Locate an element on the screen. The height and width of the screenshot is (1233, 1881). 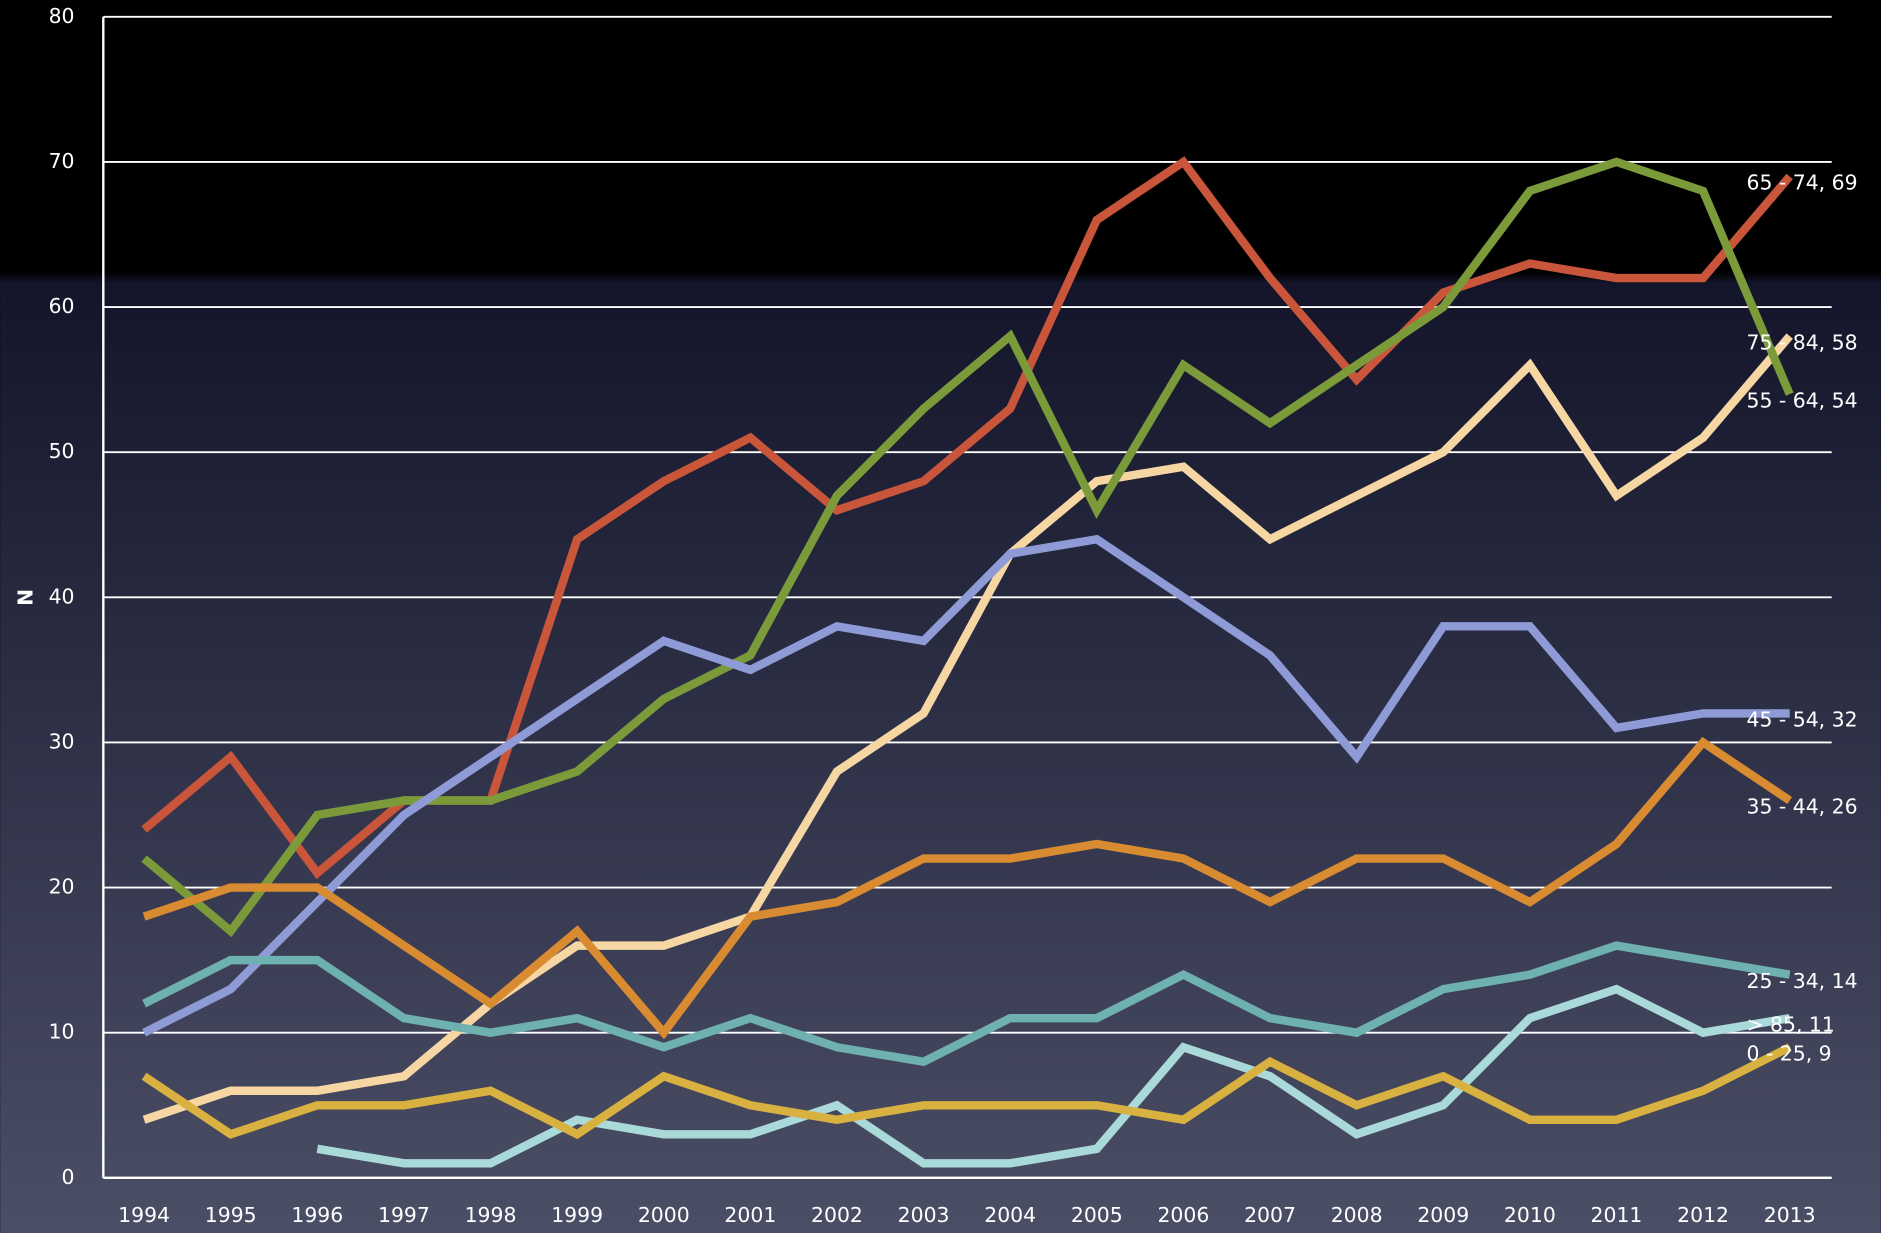
x-tick-label: 2008 is located at coordinates (1357, 1215).